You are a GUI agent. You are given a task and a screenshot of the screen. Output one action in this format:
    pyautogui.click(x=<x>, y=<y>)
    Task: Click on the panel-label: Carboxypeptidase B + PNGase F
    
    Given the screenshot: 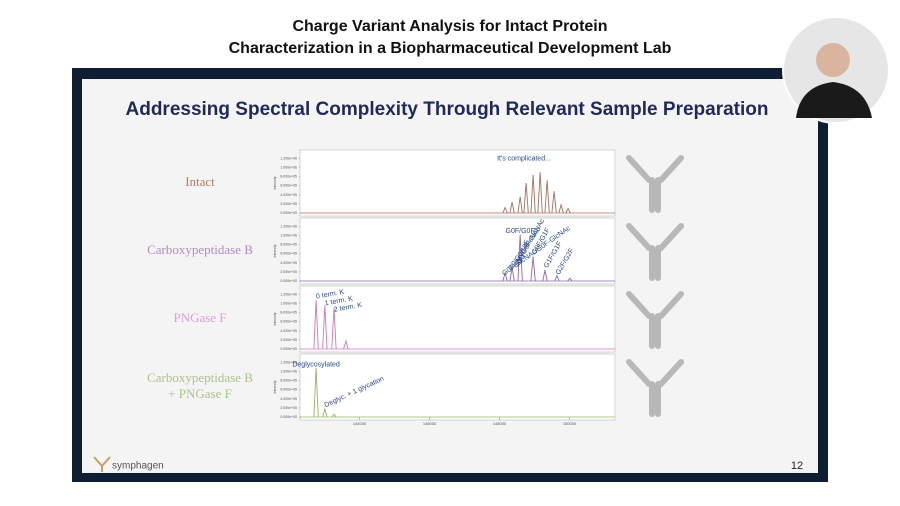 What is the action you would take?
    pyautogui.click(x=200, y=385)
    